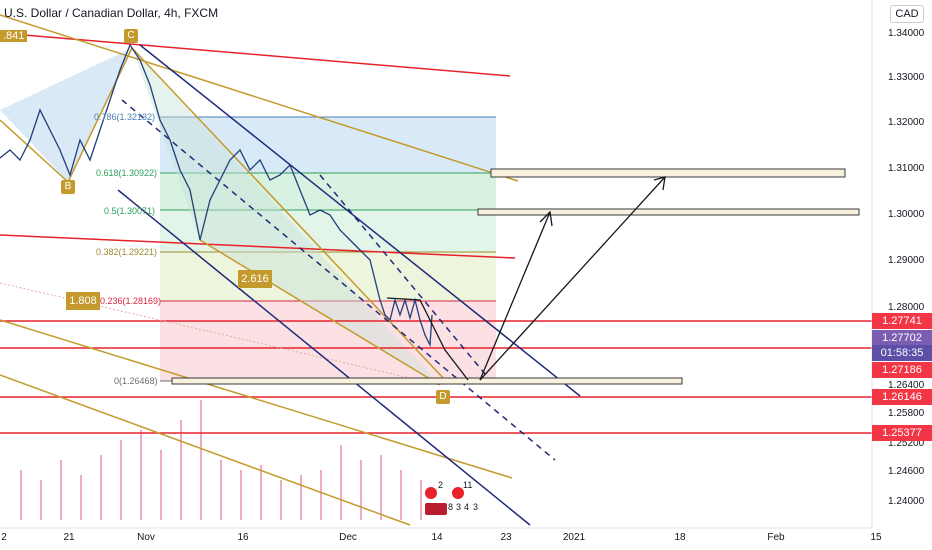 The width and height of the screenshot is (932, 550). What do you see at coordinates (906, 77) in the screenshot?
I see `price-label: 1.33000` at bounding box center [906, 77].